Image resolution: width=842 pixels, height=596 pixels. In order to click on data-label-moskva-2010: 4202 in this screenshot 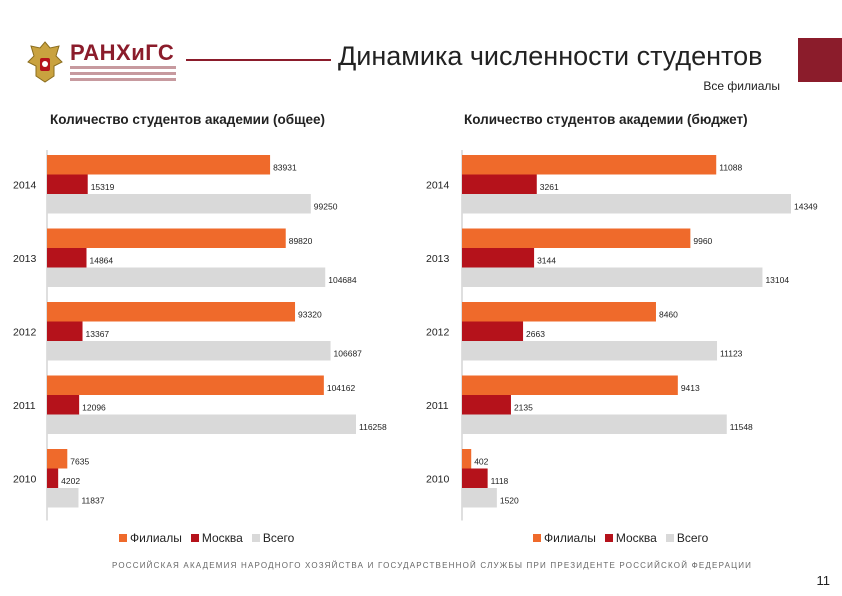, I will do `click(70, 481)`.